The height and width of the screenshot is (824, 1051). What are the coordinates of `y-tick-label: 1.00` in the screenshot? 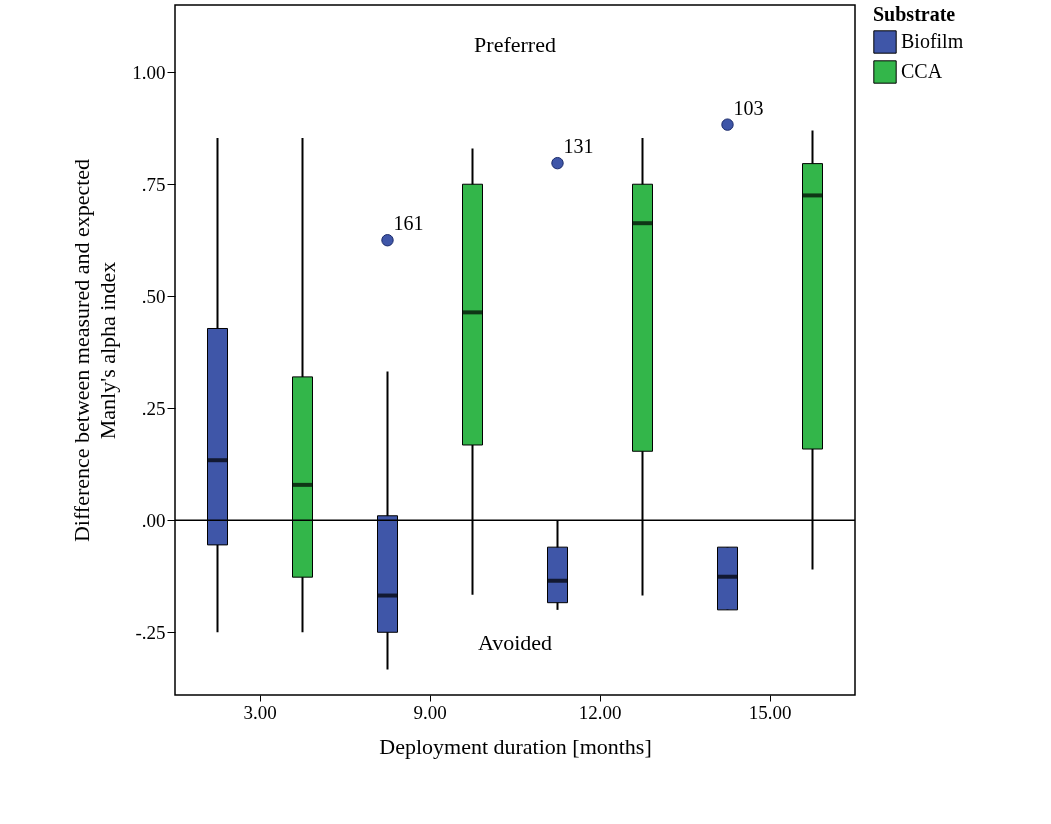 It's located at (149, 72).